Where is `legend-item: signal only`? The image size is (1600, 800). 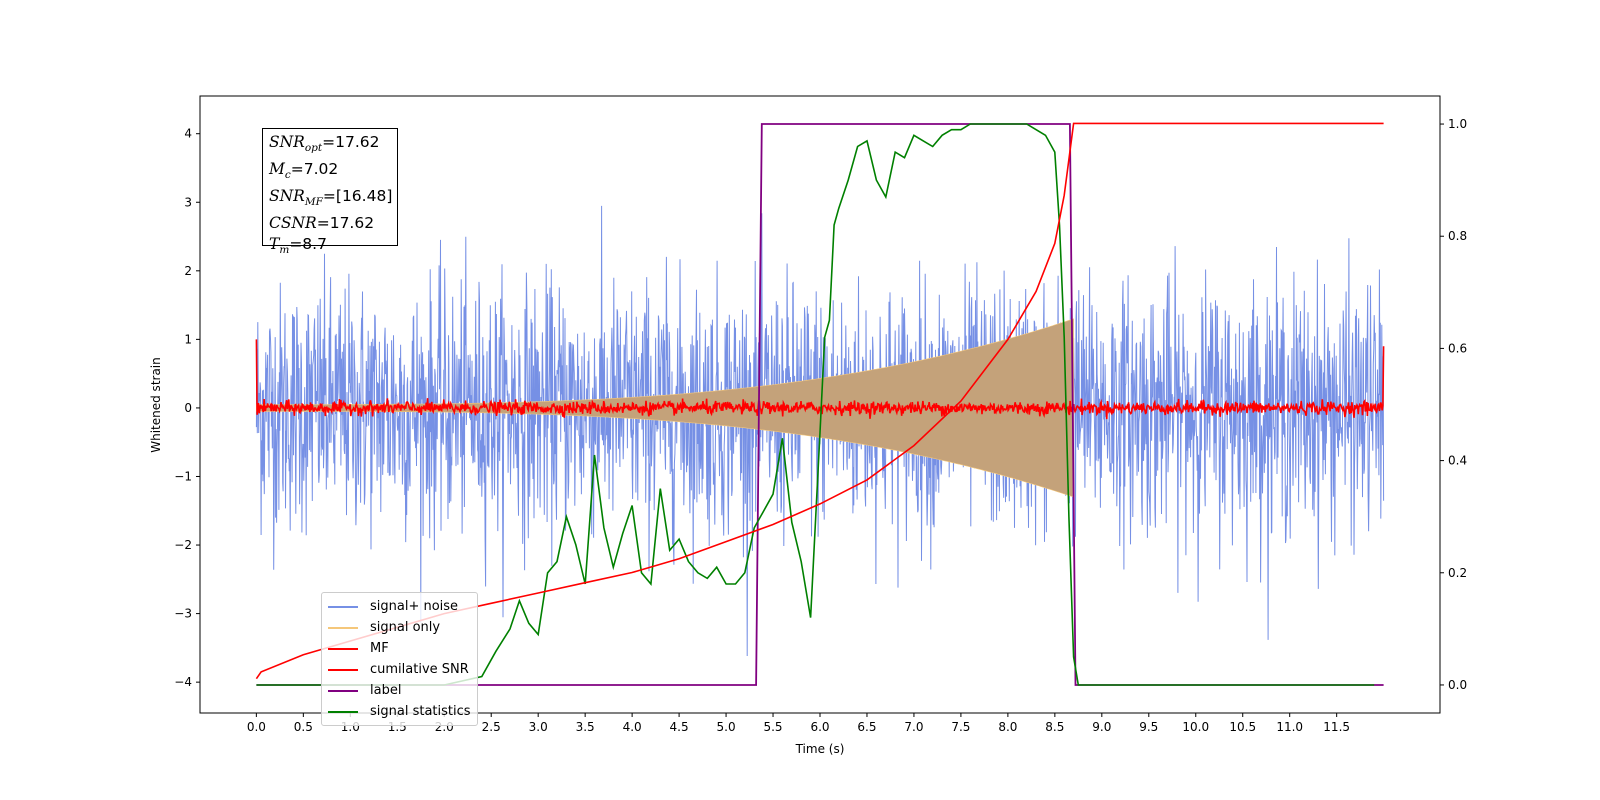 legend-item: signal only is located at coordinates (401, 627).